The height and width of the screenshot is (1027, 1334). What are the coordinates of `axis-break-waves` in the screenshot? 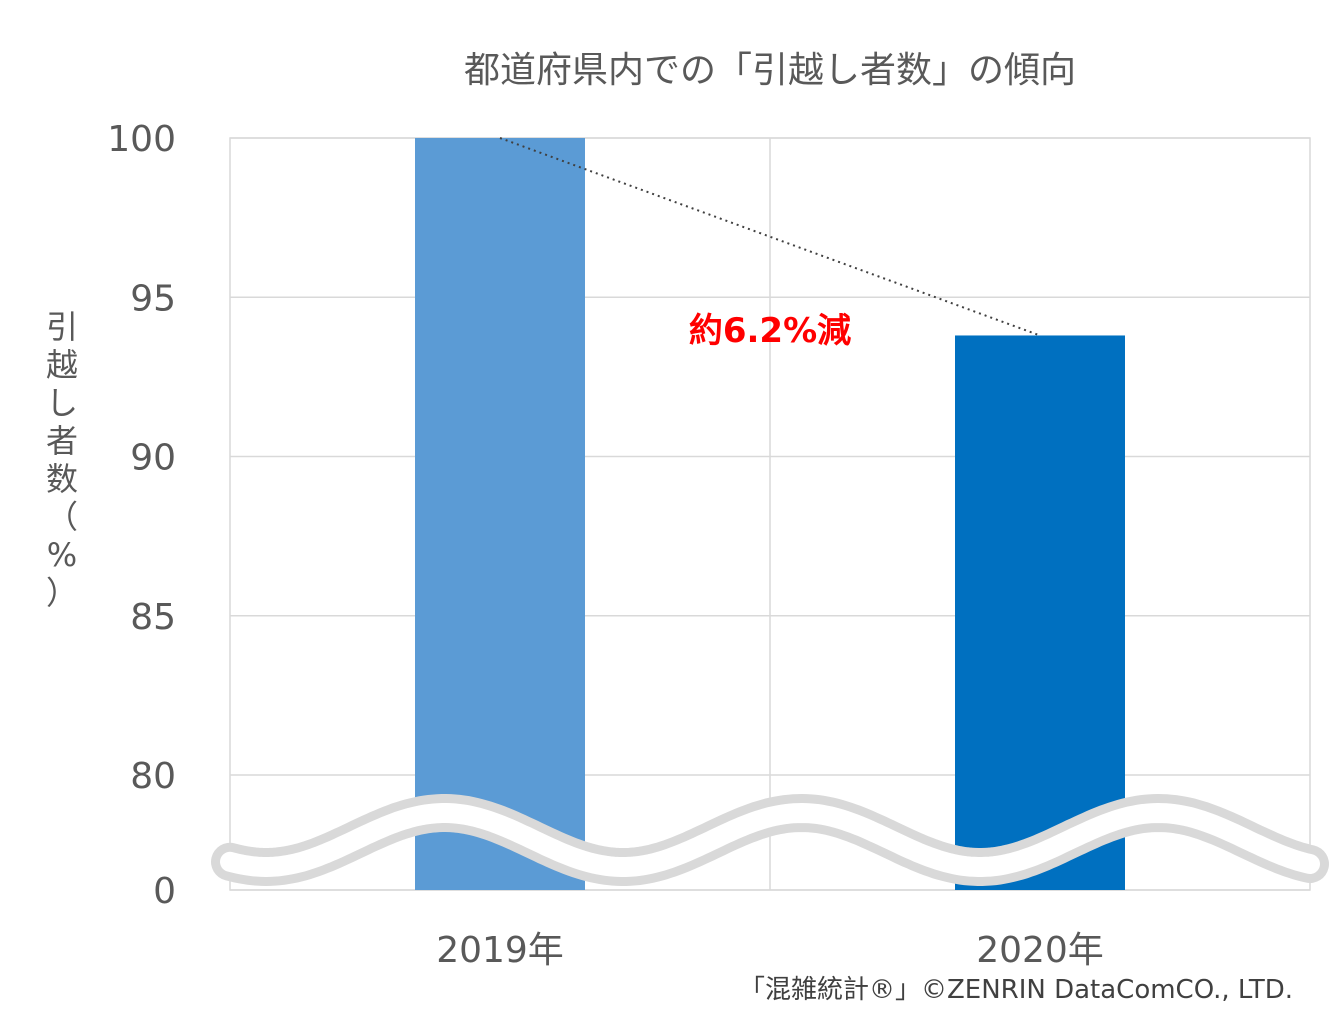 It's located at (770, 840).